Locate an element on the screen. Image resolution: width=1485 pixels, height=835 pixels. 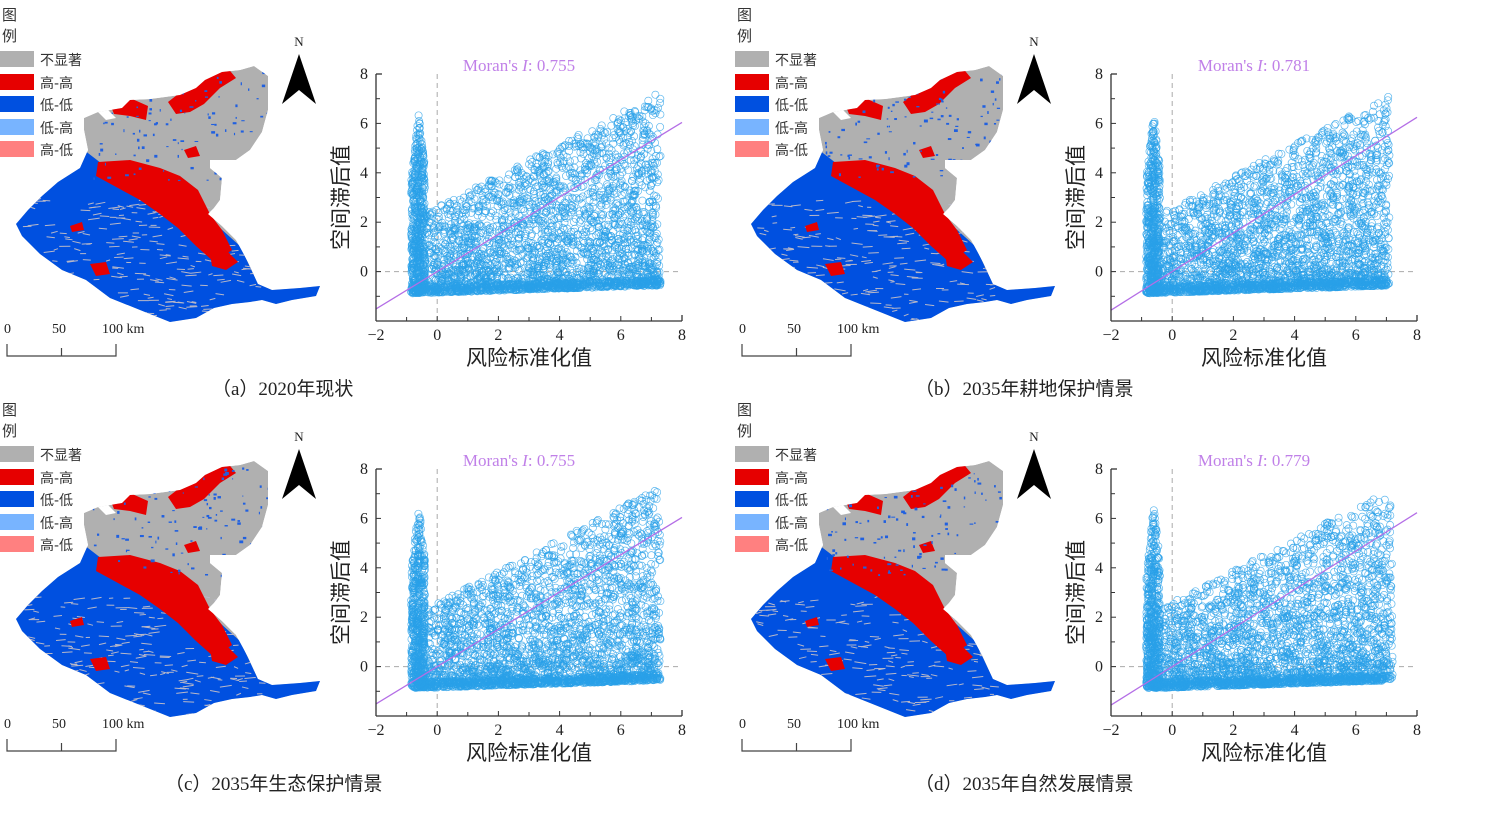
lisa-cluster-map is located at coordinates (168, 194).